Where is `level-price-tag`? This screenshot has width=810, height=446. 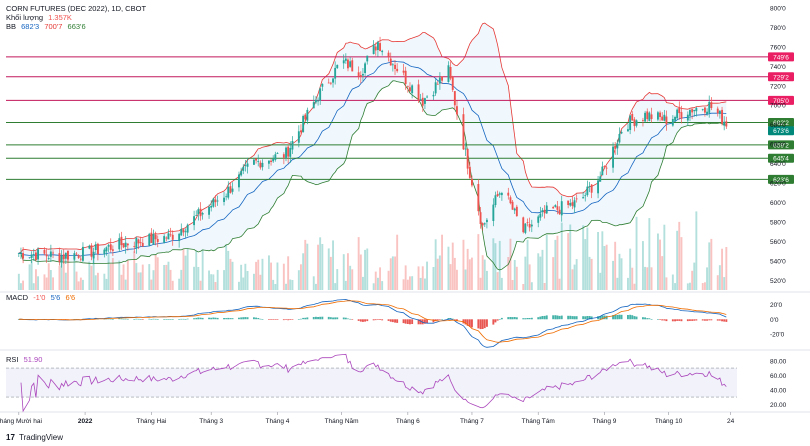
level-price-tag is located at coordinates (781, 145).